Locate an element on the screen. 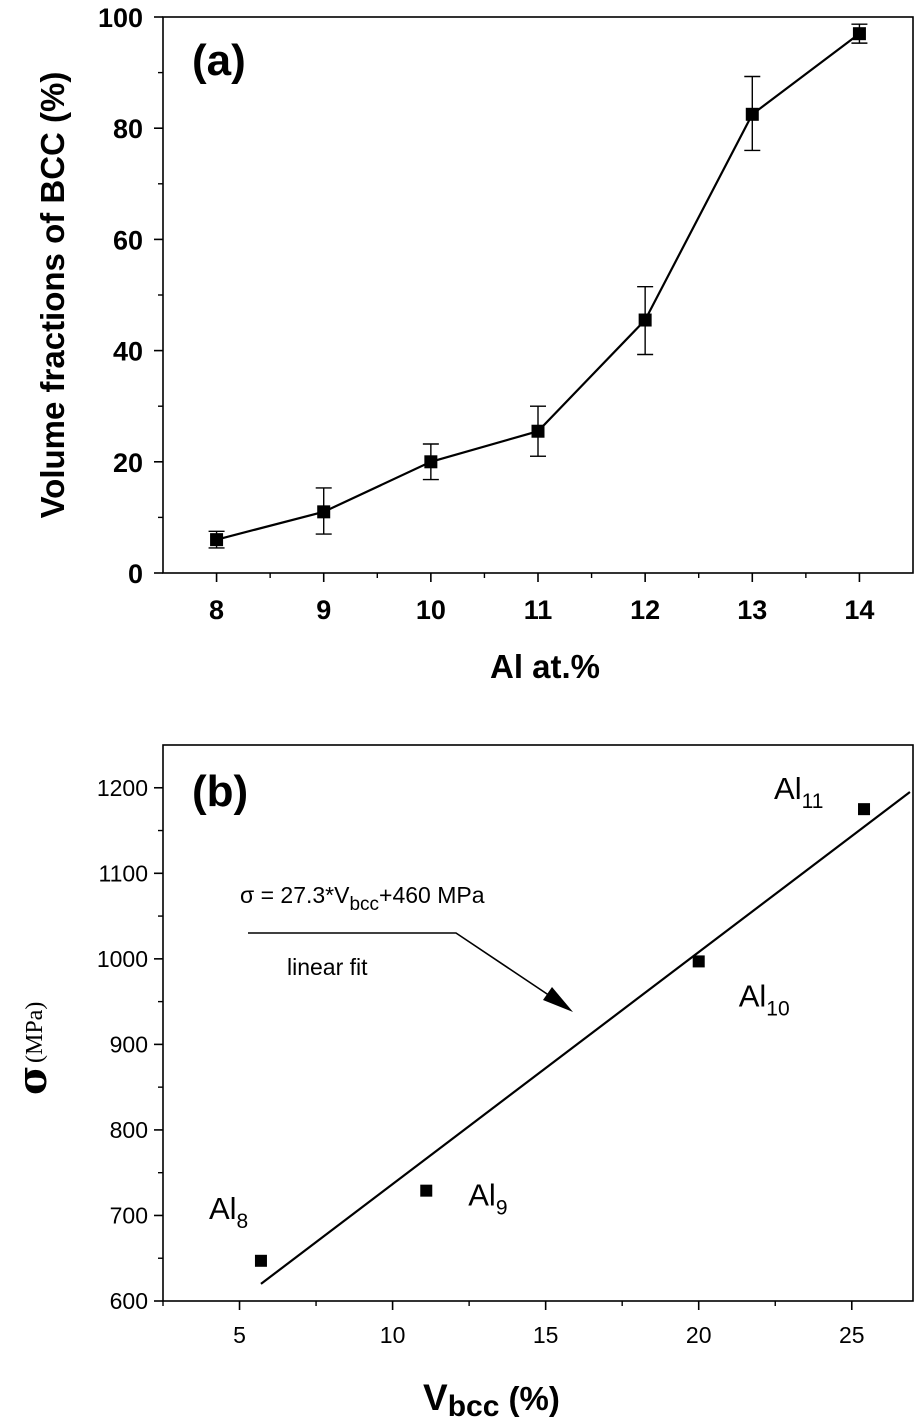 The image size is (917, 1420). point-label-sub: 11 is located at coordinates (813, 801).